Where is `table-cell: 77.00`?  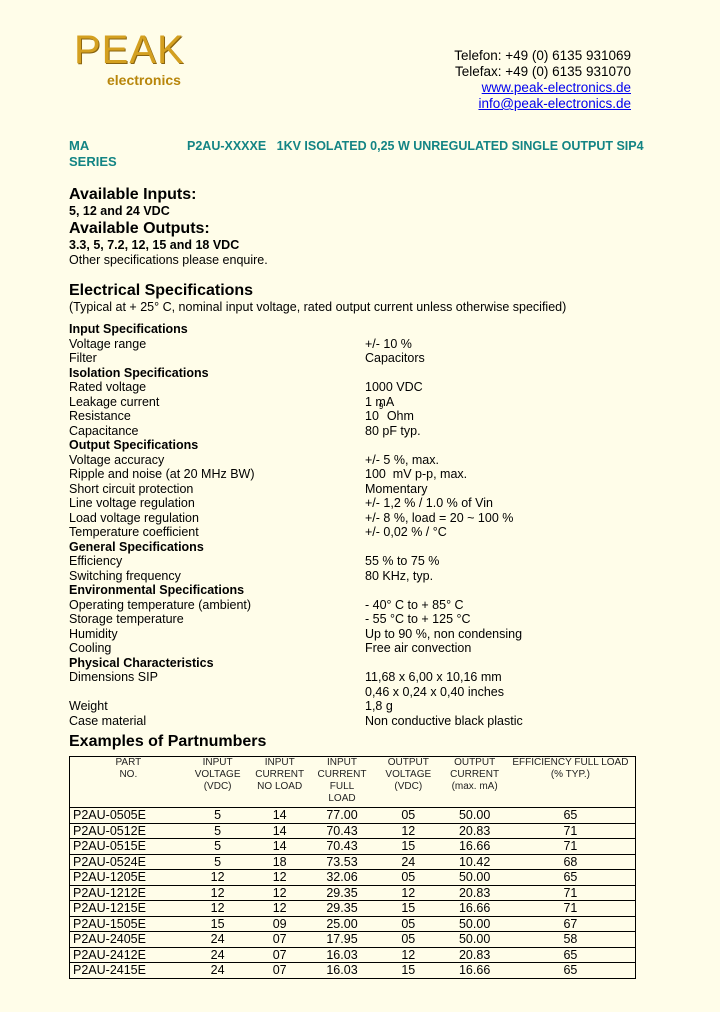
table-cell: 77.00 is located at coordinates (342, 815).